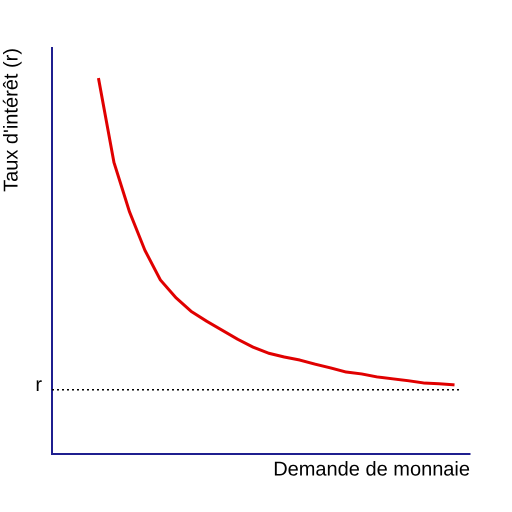  Describe the element at coordinates (371, 469) in the screenshot. I see `x-axis-title: Demande de monnaie` at that location.